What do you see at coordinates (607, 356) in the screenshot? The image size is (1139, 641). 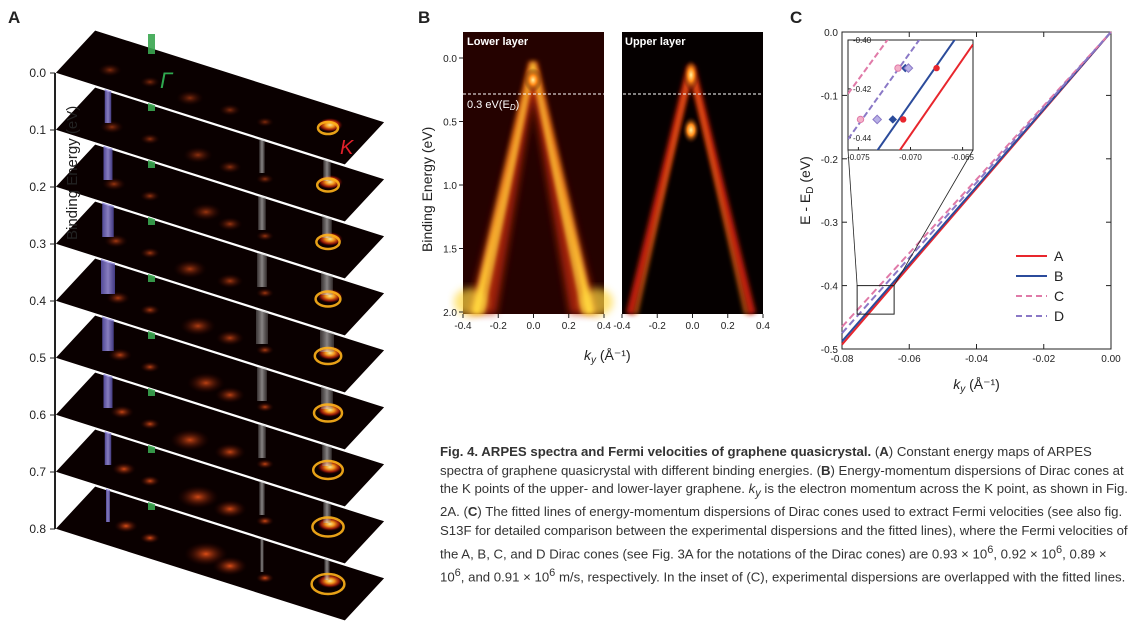 I see `panel-b-x-axis-label: ky (Å⁻¹)` at bounding box center [607, 356].